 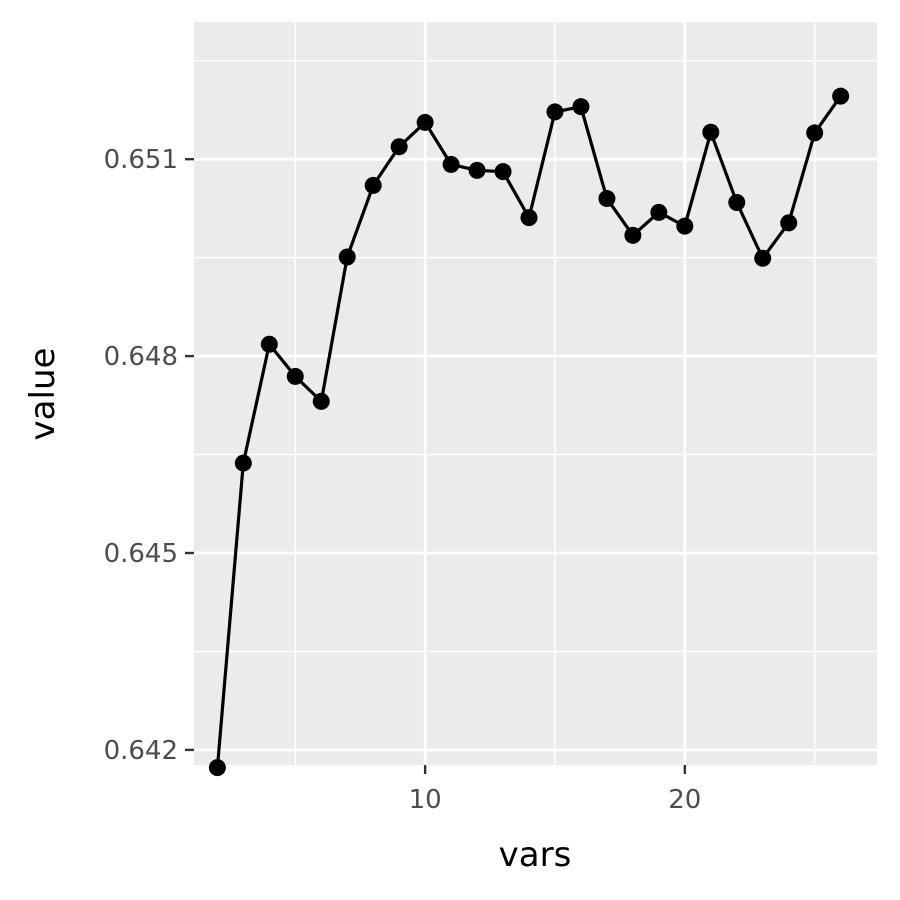 What do you see at coordinates (43, 394) in the screenshot?
I see `y-axis-title: value` at bounding box center [43, 394].